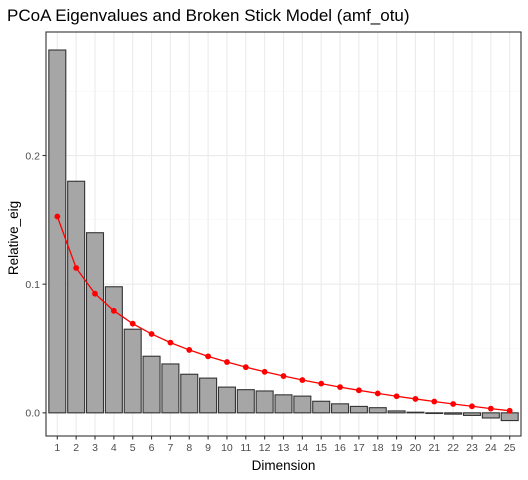  Describe the element at coordinates (32, 414) in the screenshot. I see `y-tick-label: 0.0` at that location.